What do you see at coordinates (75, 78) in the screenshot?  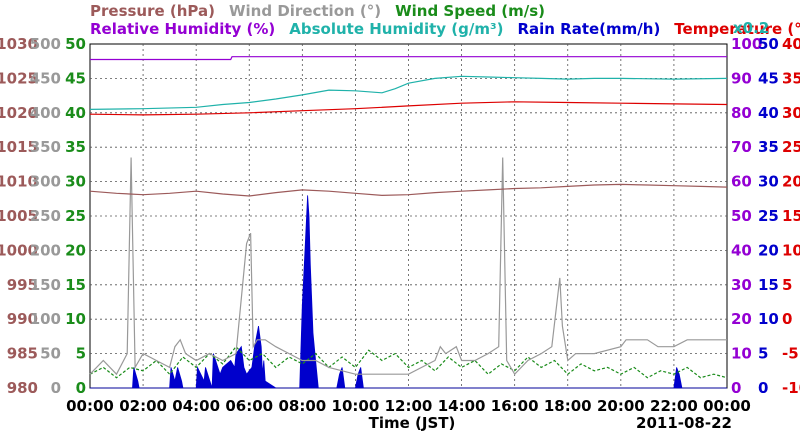 I see `tick-label-wind-speed: 45` at bounding box center [75, 78].